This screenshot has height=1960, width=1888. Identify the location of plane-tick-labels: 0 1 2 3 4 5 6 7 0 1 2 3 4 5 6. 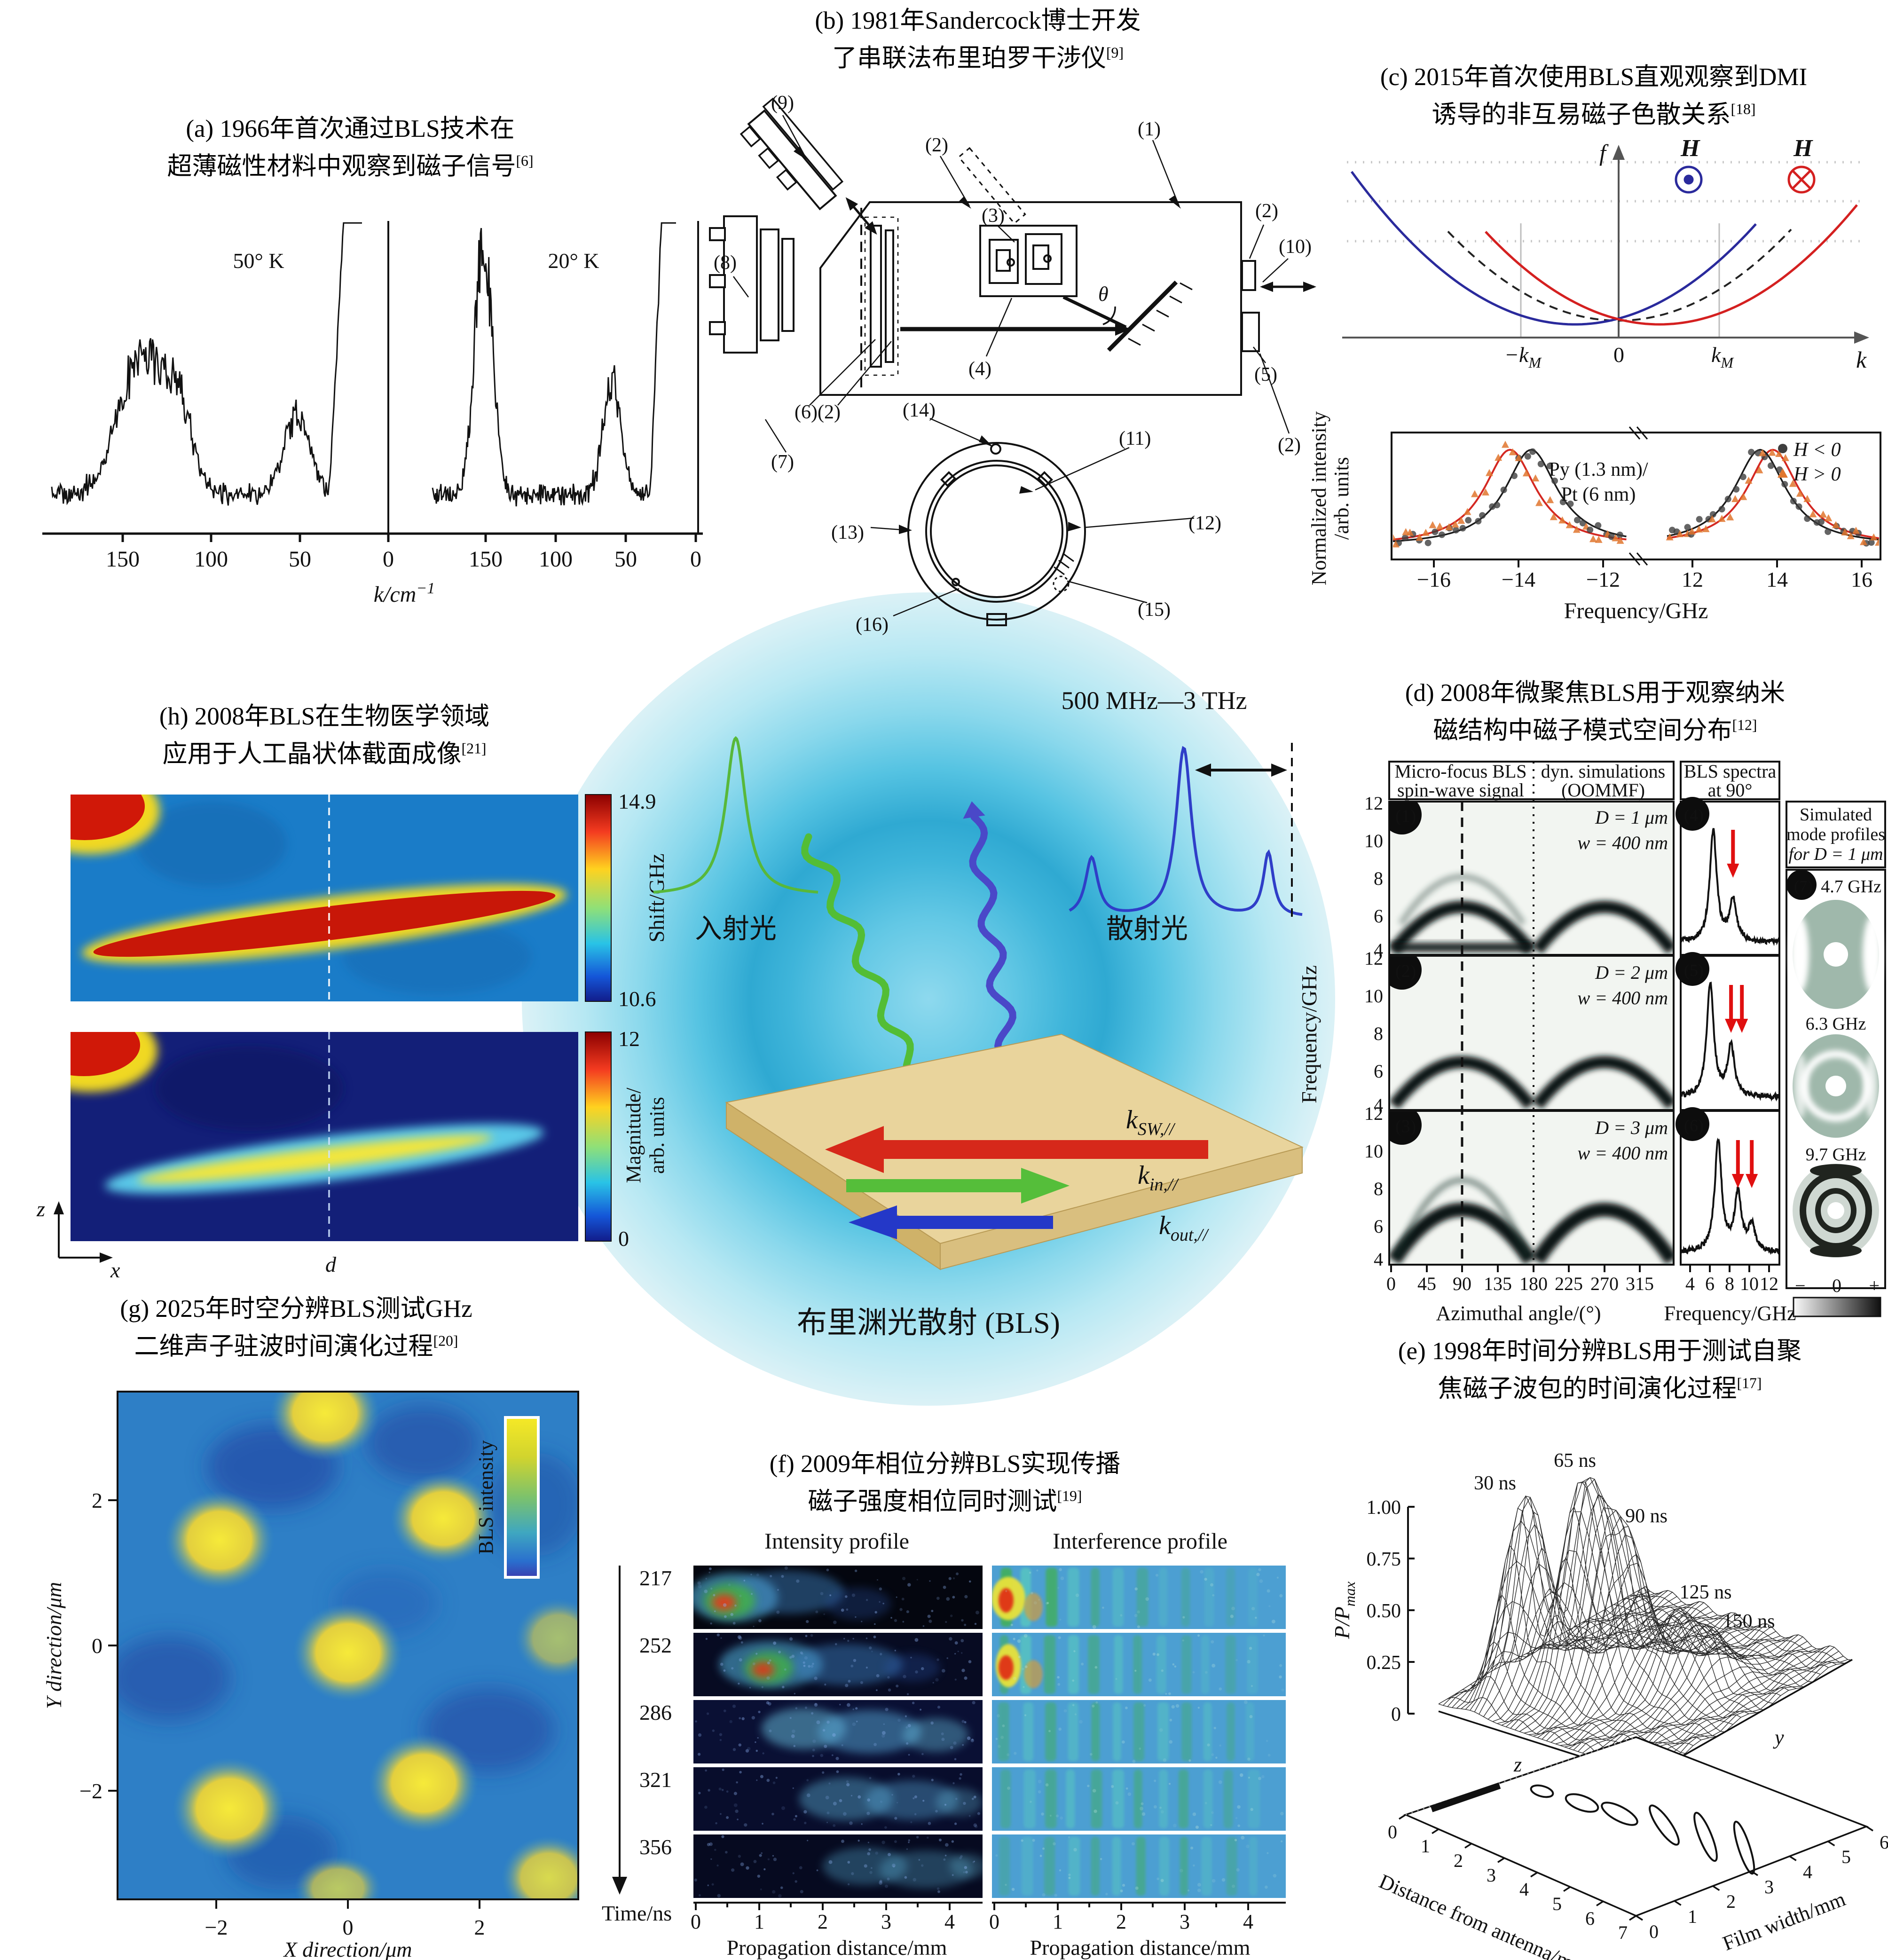
(1638, 1882).